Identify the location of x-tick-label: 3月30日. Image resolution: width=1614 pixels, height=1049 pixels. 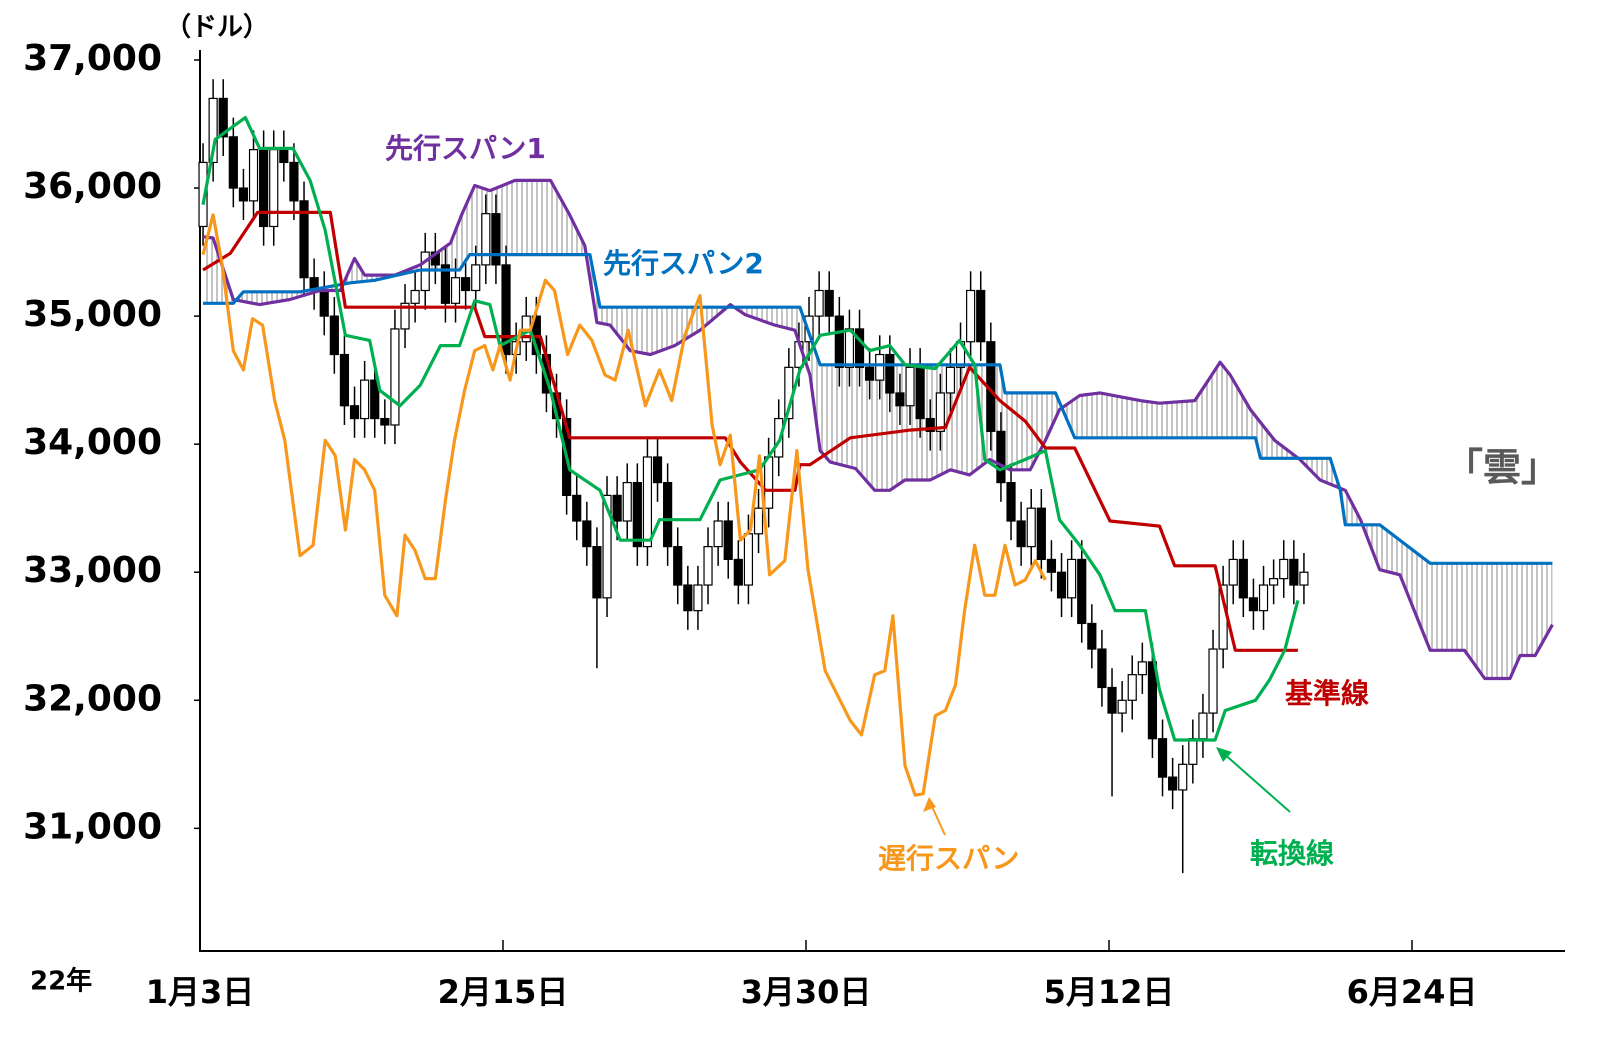
(806, 992).